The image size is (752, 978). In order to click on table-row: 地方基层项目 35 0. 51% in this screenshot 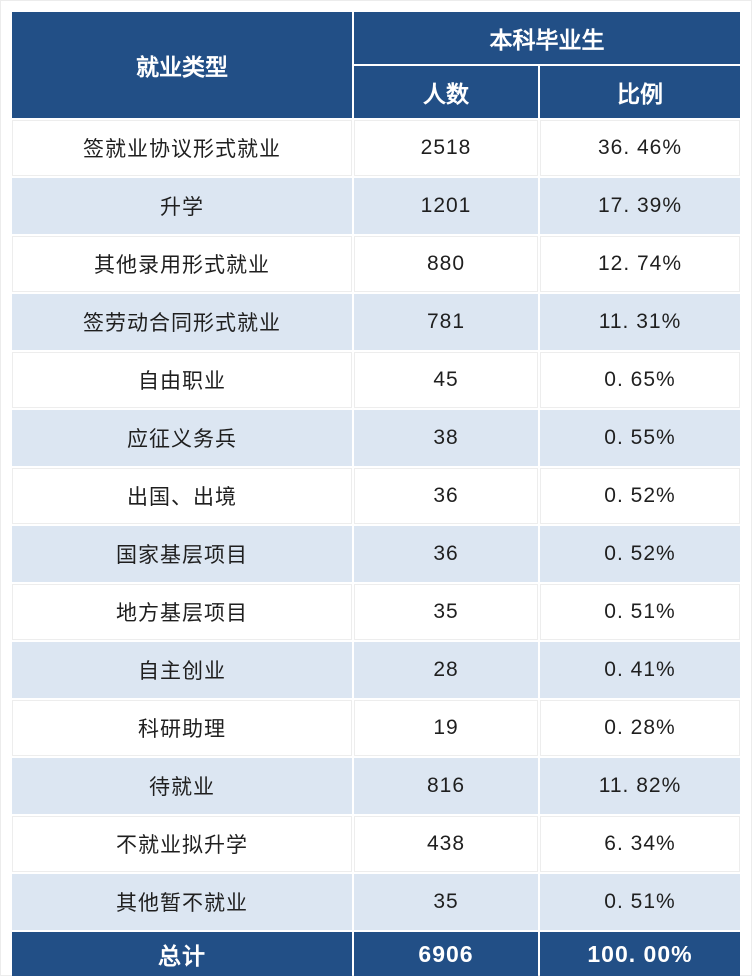, I will do `click(376, 612)`.